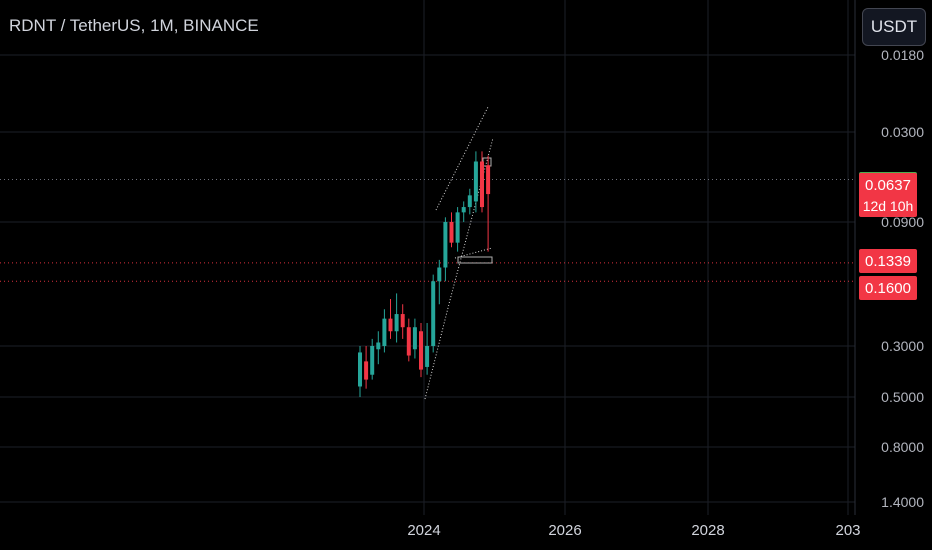 This screenshot has height=550, width=932. Describe the element at coordinates (902, 132) in the screenshot. I see `price-tick-label: 0.0300` at that location.